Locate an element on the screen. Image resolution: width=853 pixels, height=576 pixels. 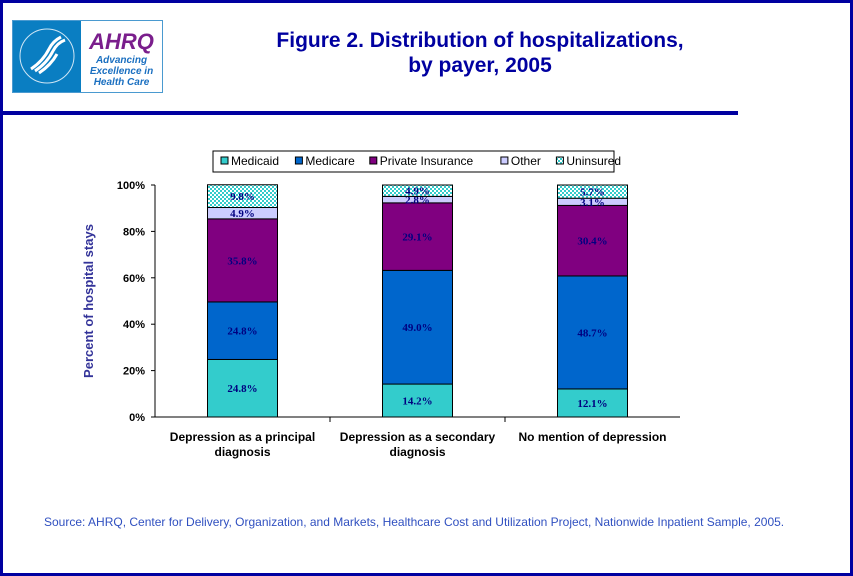
ahrq-wordmark: AHRQ is located at coordinates (121, 41).